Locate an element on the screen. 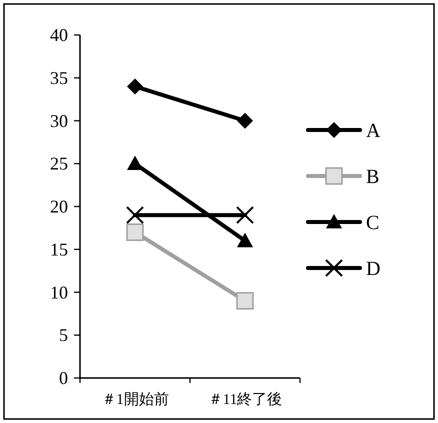 This screenshot has height=423, width=438. y-tick-label: 5 is located at coordinates (63, 335).